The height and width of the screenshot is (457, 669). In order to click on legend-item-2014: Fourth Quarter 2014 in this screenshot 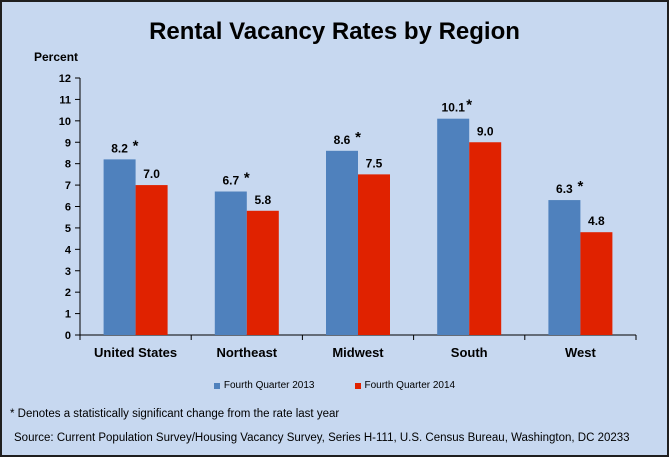, I will do `click(405, 385)`.